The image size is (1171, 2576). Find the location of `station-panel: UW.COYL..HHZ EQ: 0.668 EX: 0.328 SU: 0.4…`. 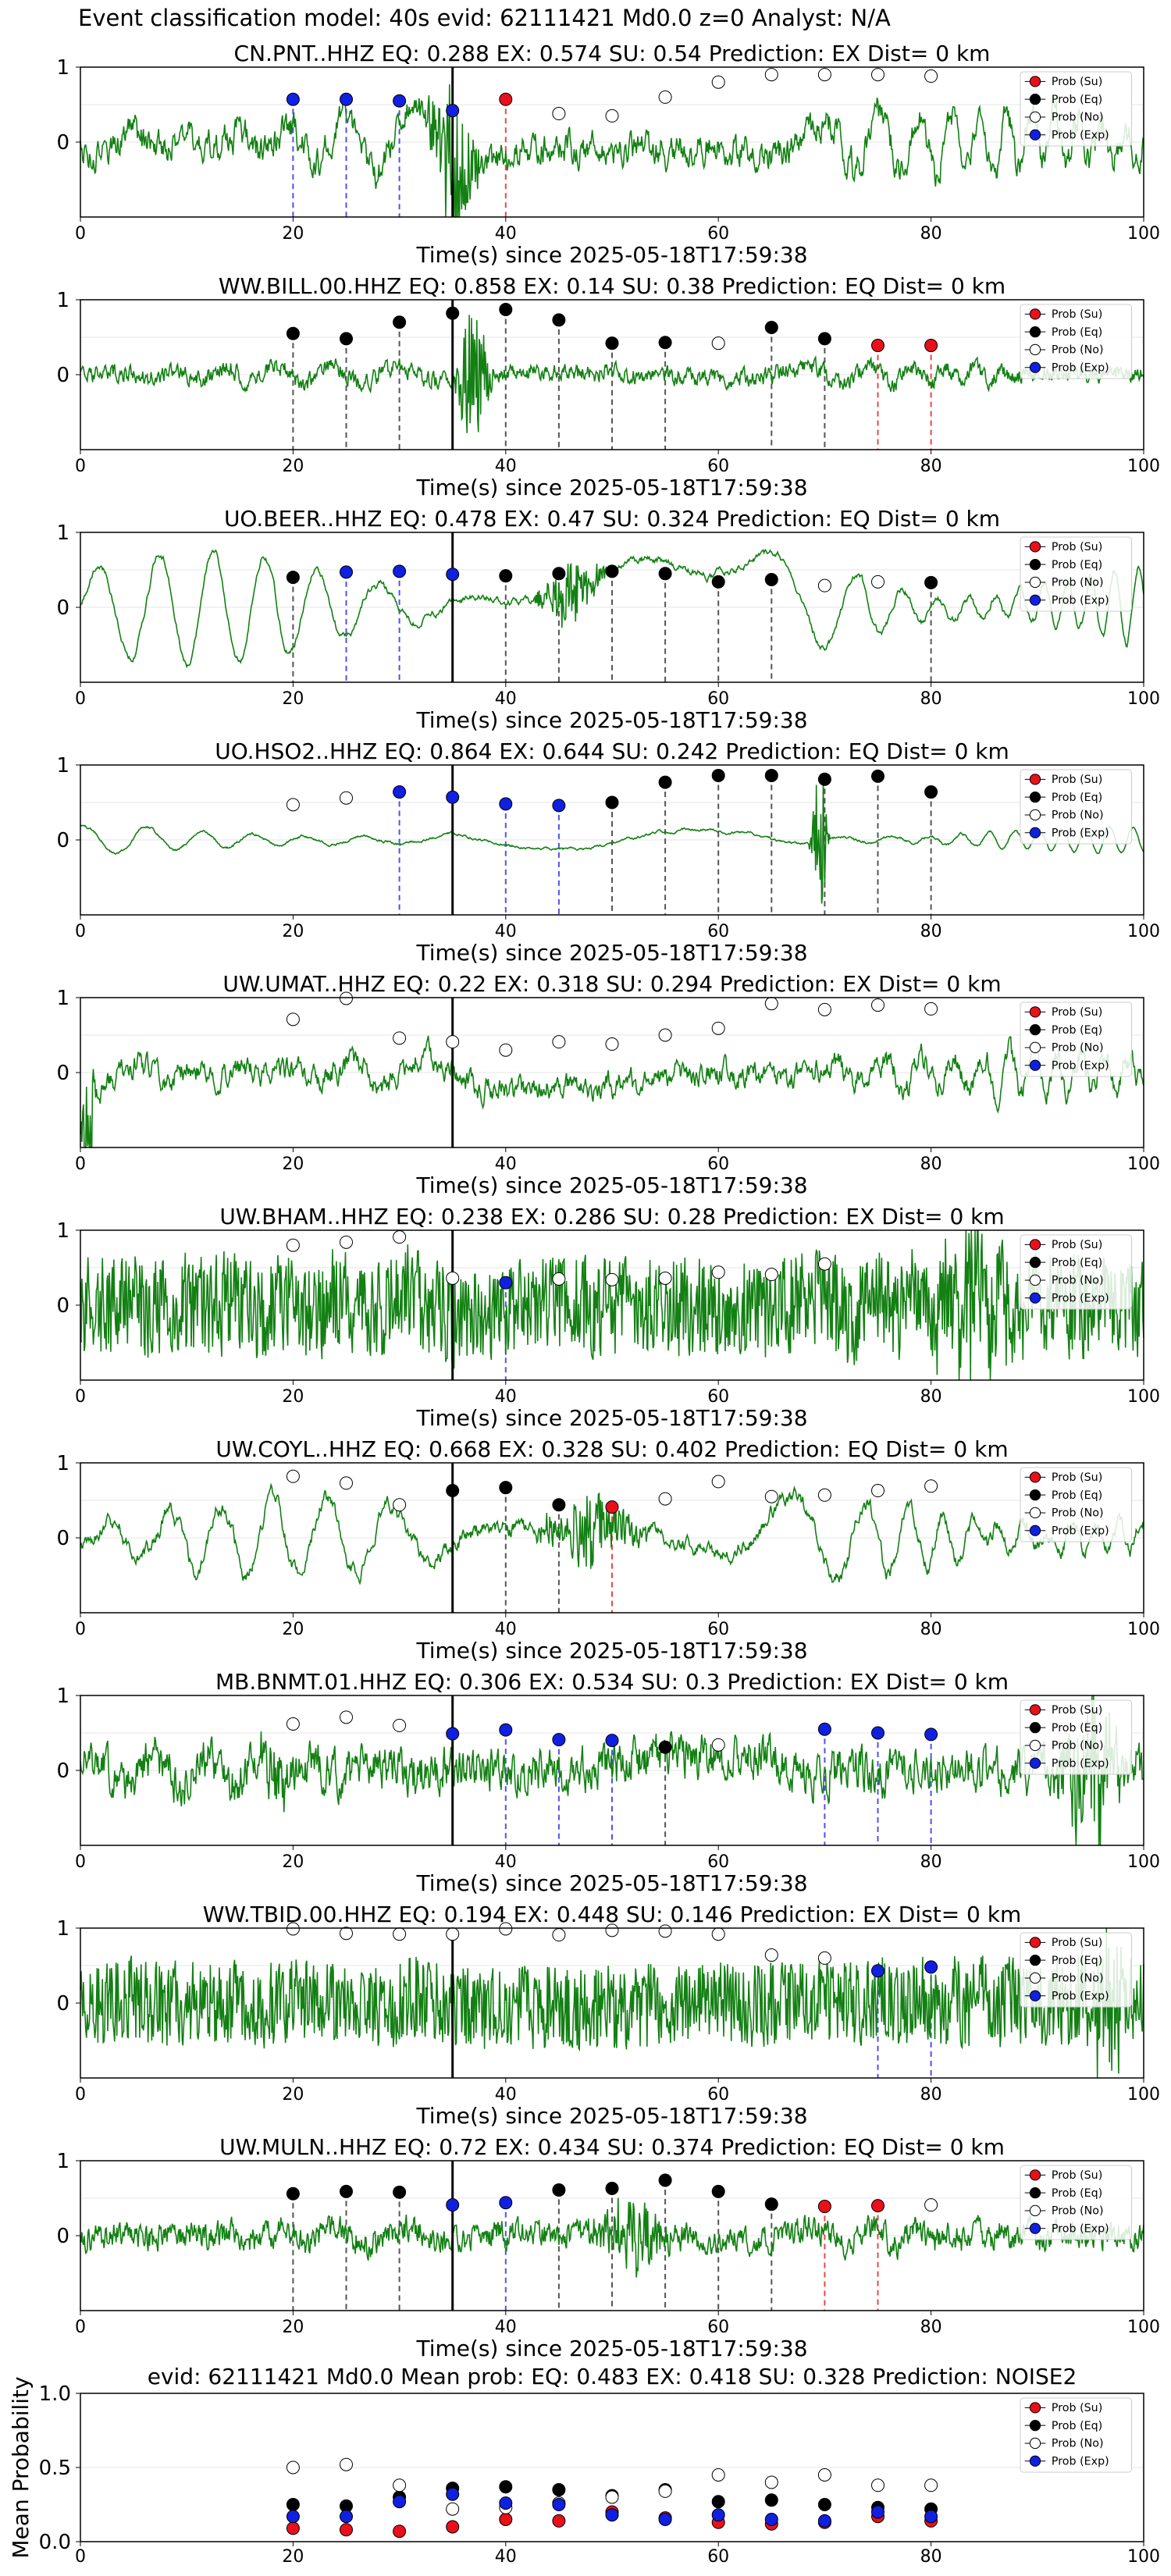

station-panel: UW.COYL..HHZ EQ: 0.668 EX: 0.328 SU: 0.4… is located at coordinates (608, 1549).